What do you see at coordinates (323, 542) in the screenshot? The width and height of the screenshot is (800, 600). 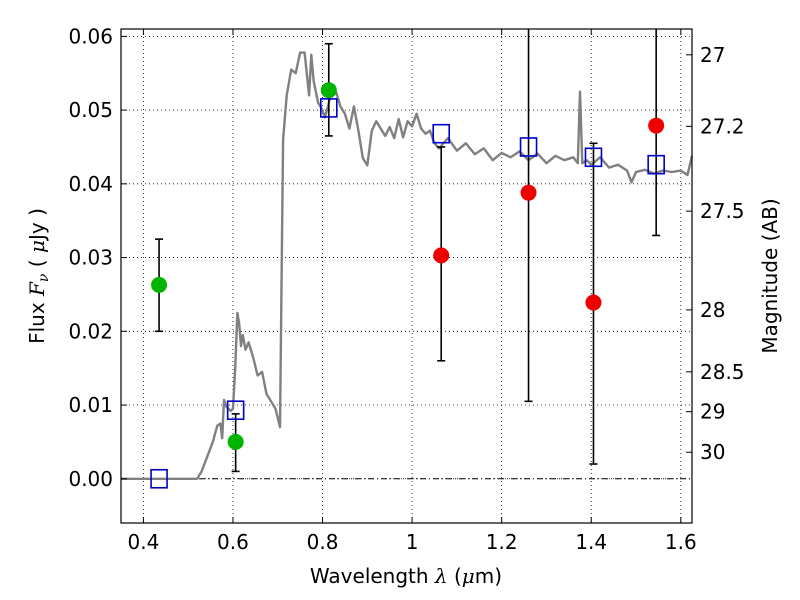 I see `x-tick-label: 0.8` at bounding box center [323, 542].